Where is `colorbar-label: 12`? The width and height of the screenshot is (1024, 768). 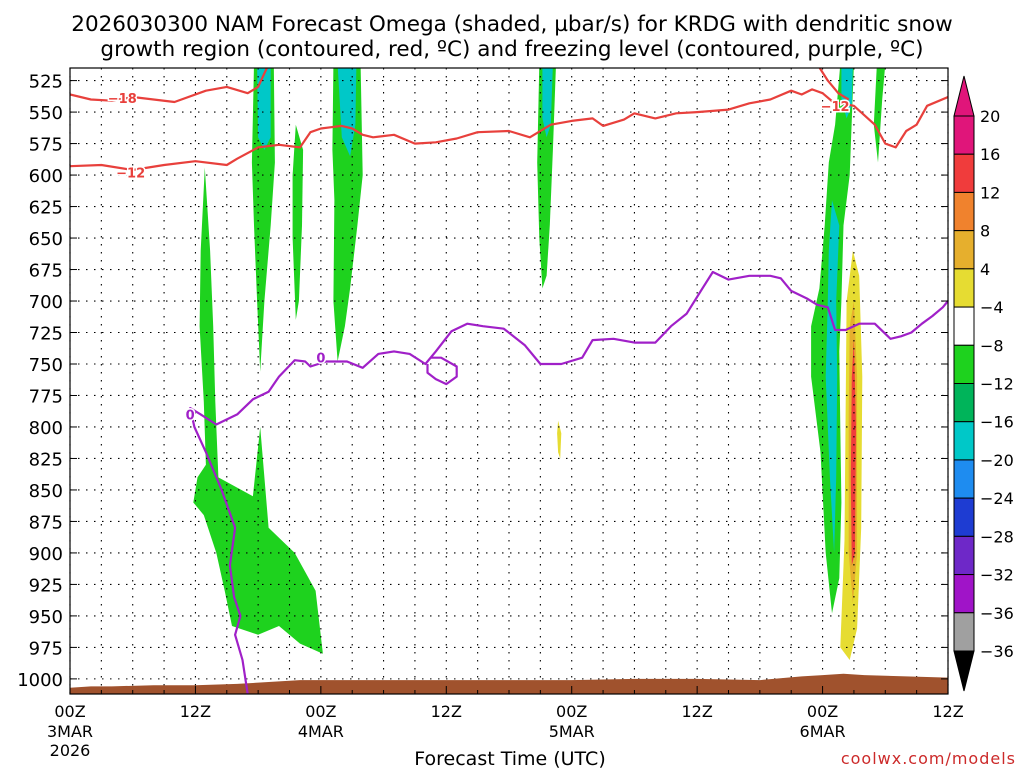
colorbar-label: 12 is located at coordinates (990, 192).